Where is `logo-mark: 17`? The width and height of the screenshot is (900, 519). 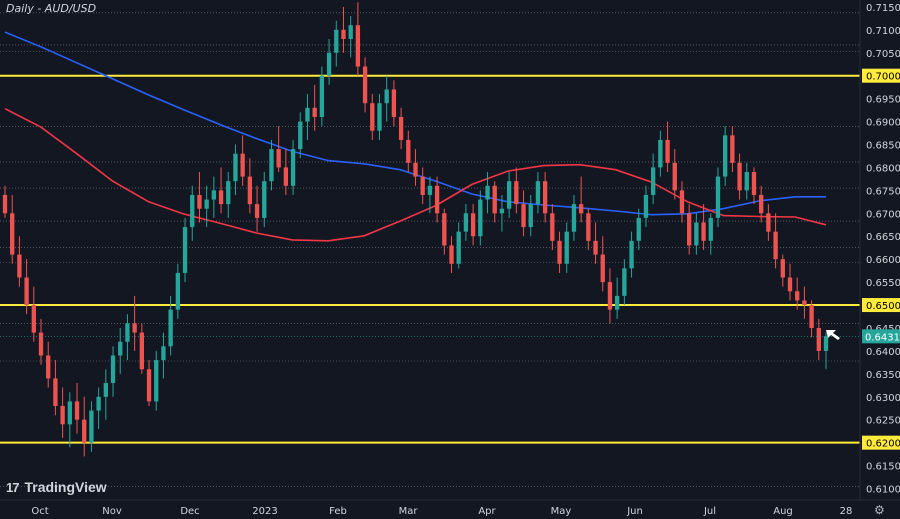
logo-mark: 17 is located at coordinates (13, 487).